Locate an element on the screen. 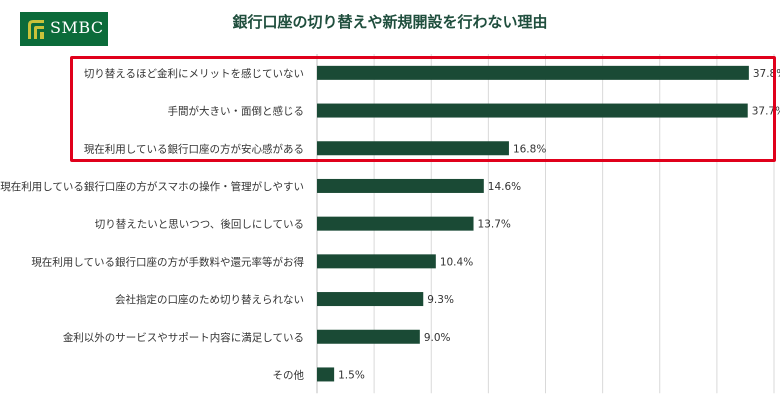  value-label: 9.0% is located at coordinates (437, 338).